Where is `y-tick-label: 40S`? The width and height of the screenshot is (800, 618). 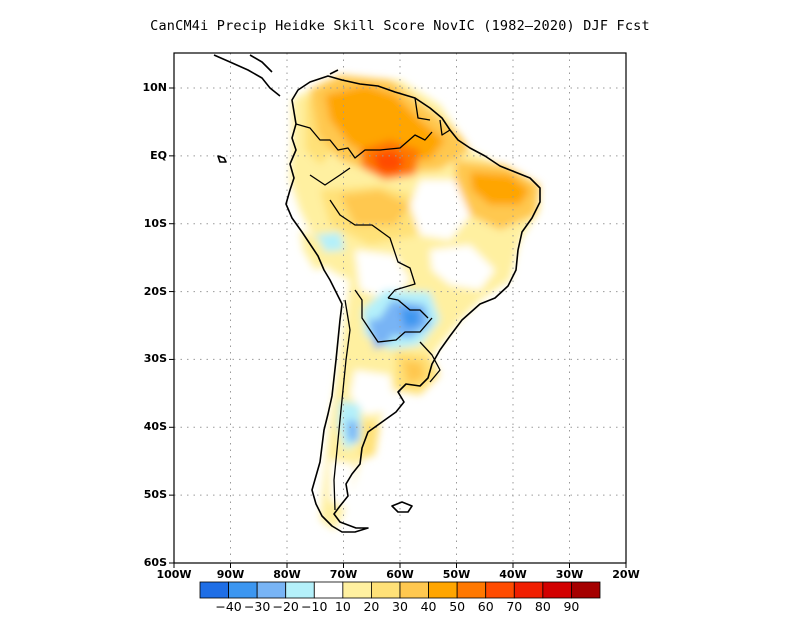 y-tick-label: 40S is located at coordinates (155, 427).